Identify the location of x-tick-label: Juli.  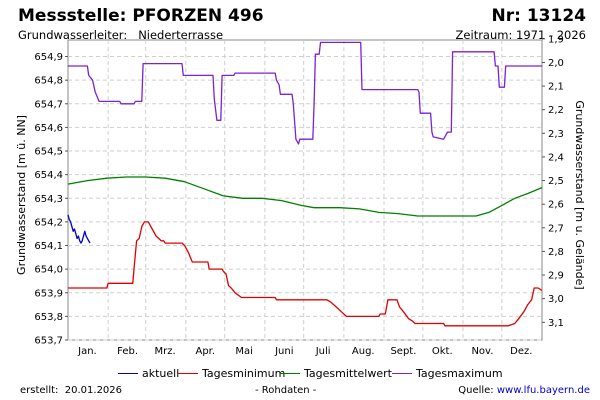
(323, 351).